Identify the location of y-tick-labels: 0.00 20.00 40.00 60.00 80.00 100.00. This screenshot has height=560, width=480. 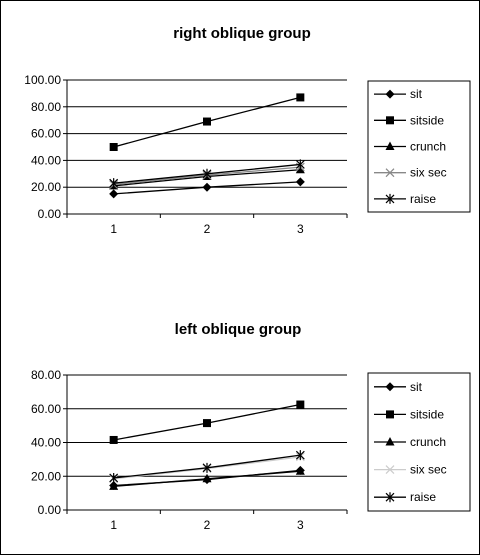
(42, 147).